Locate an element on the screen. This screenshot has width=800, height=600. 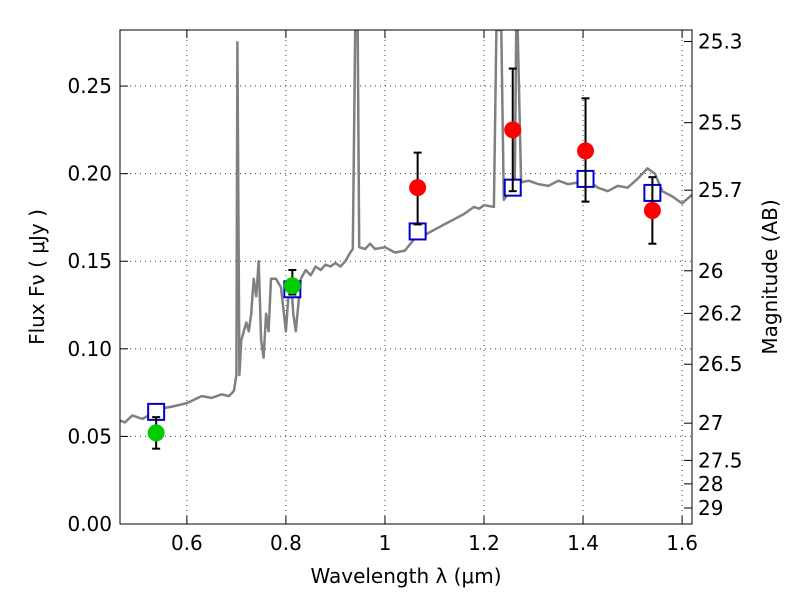
magnitude-tick-label: 29 is located at coordinates (710, 508).